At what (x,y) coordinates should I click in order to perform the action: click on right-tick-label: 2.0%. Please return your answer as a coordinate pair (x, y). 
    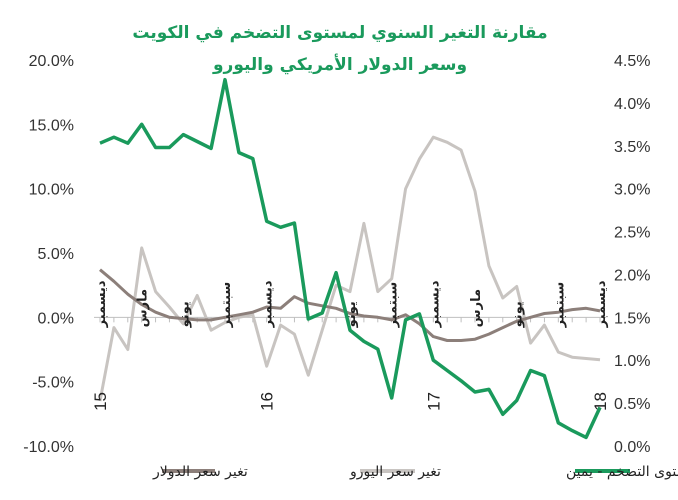
    Looking at the image, I should click on (632, 275).